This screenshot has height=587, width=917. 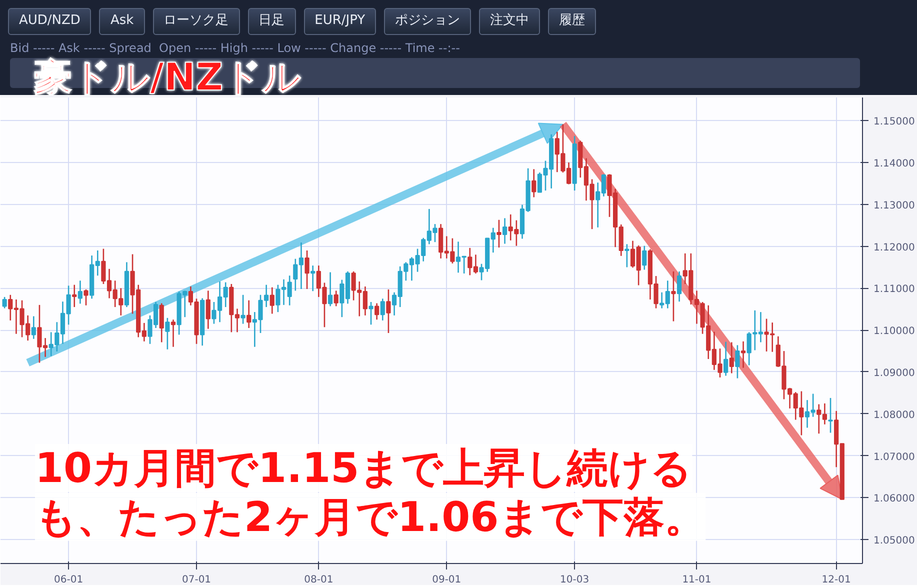 What do you see at coordinates (894, 332) in the screenshot?
I see `y-tick-label: 1.10000` at bounding box center [894, 332].